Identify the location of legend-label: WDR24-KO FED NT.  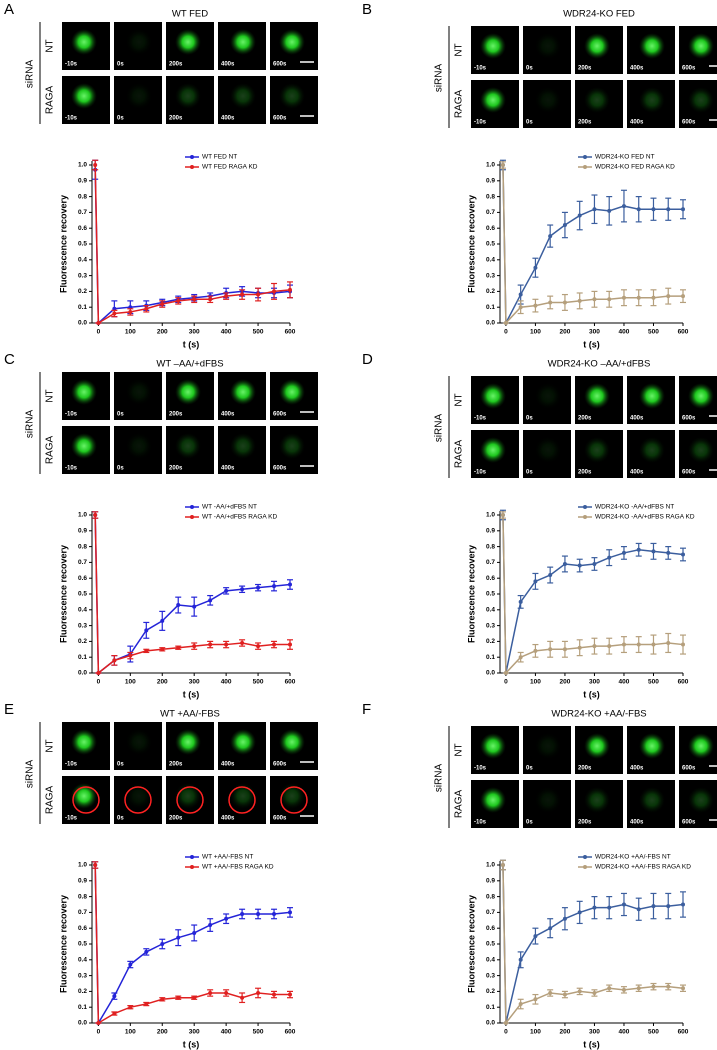
(625, 157).